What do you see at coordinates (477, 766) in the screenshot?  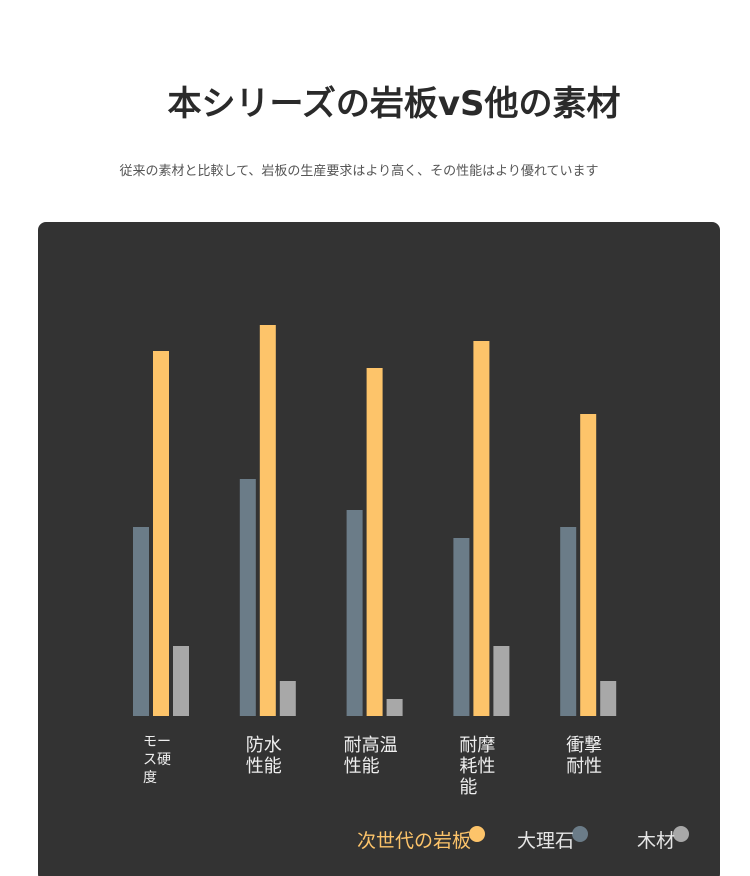 I see `x-tick-label: 耐摩 耗性 能` at bounding box center [477, 766].